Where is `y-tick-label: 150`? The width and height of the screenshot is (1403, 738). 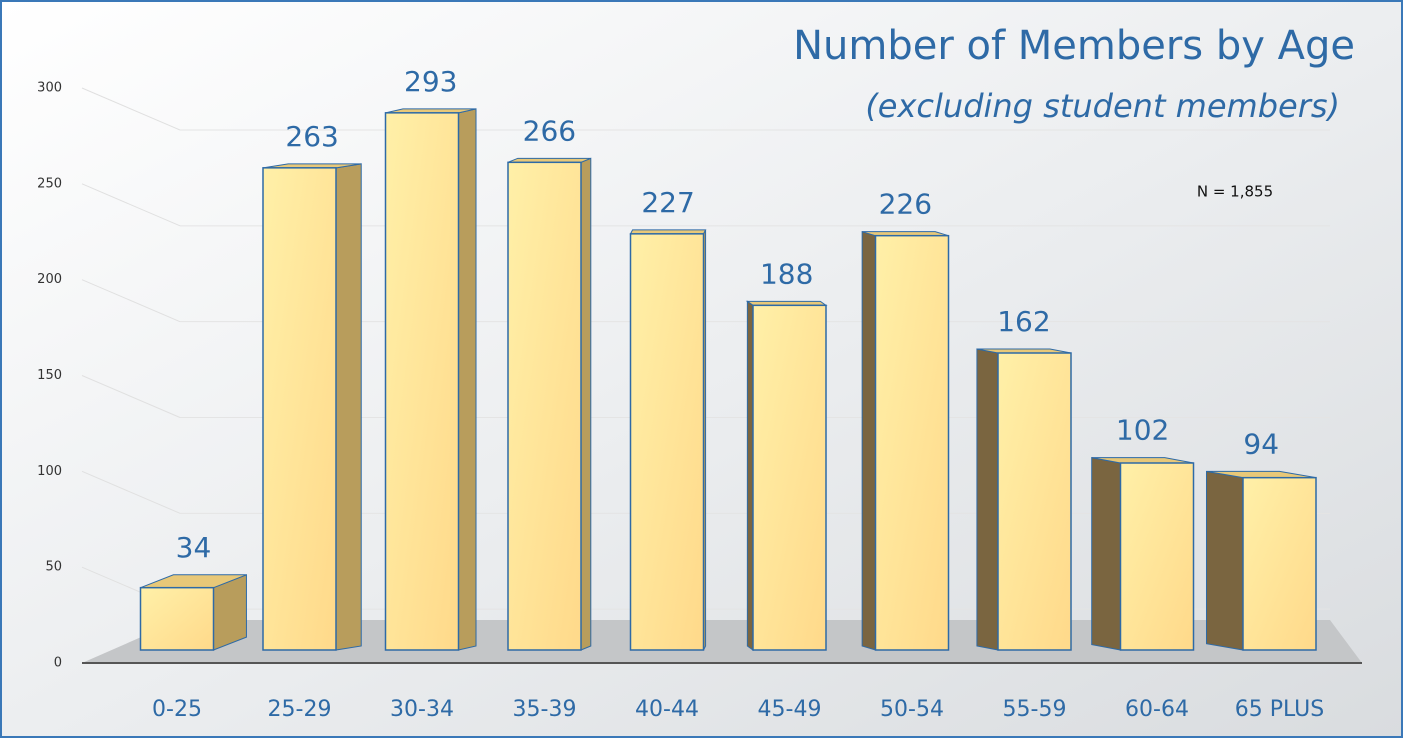 y-tick-label: 150 is located at coordinates (49, 375).